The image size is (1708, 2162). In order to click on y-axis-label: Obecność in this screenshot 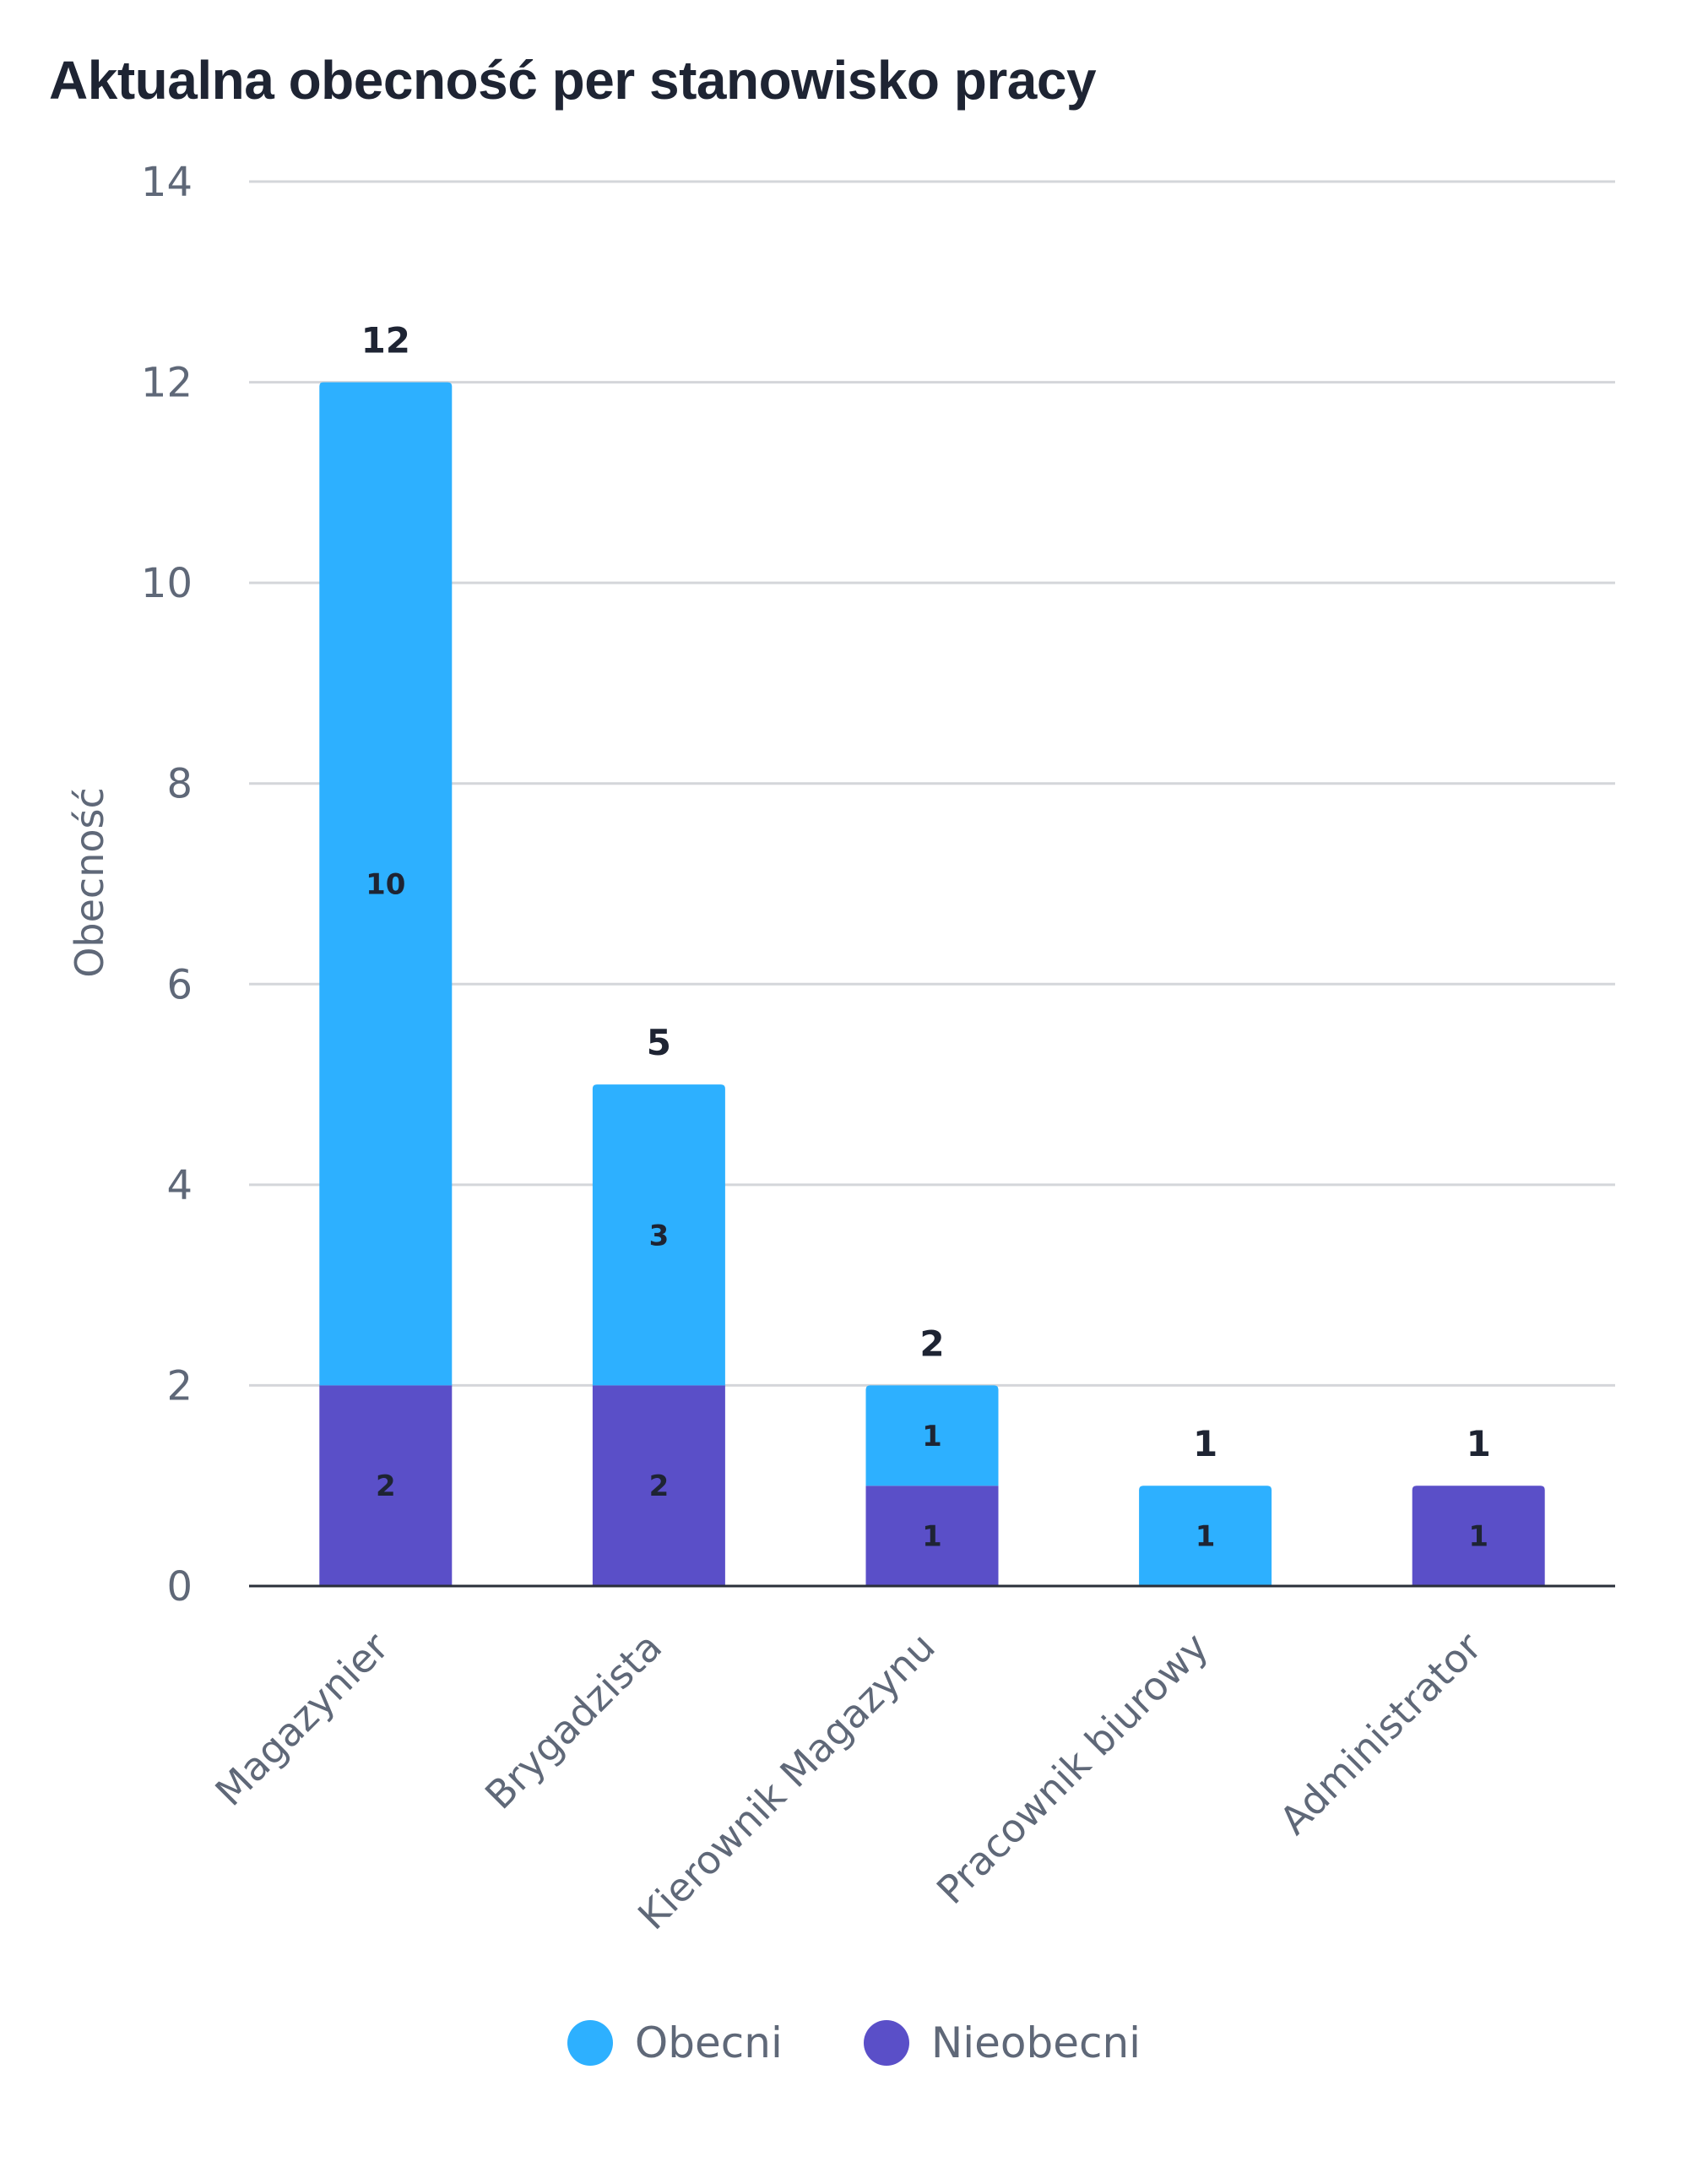, I will do `click(89, 882)`.